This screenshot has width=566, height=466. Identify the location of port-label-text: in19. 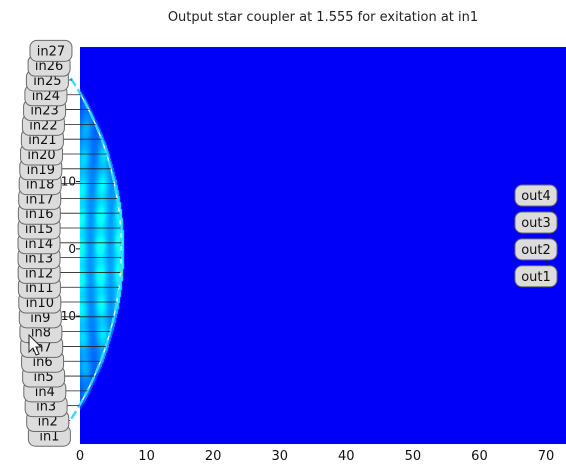
(41, 170).